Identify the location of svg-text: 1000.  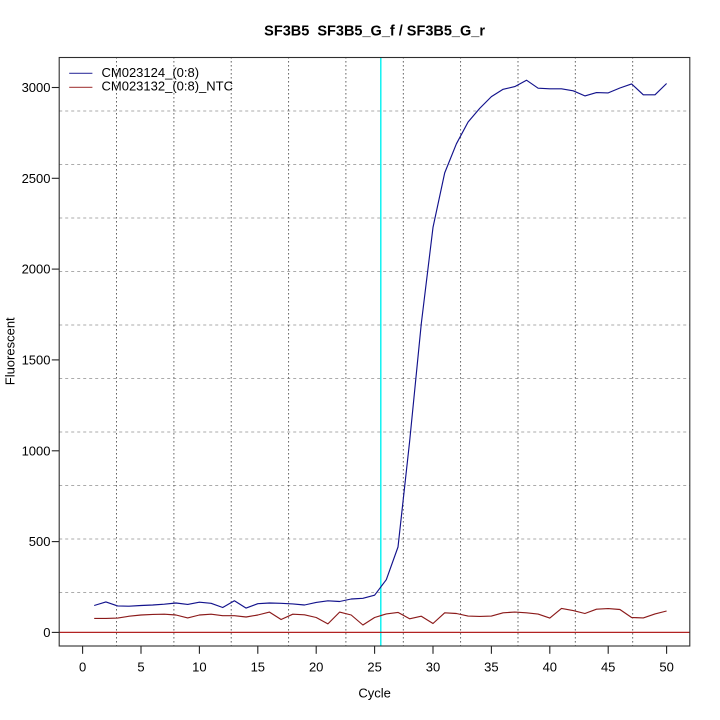
(36, 450).